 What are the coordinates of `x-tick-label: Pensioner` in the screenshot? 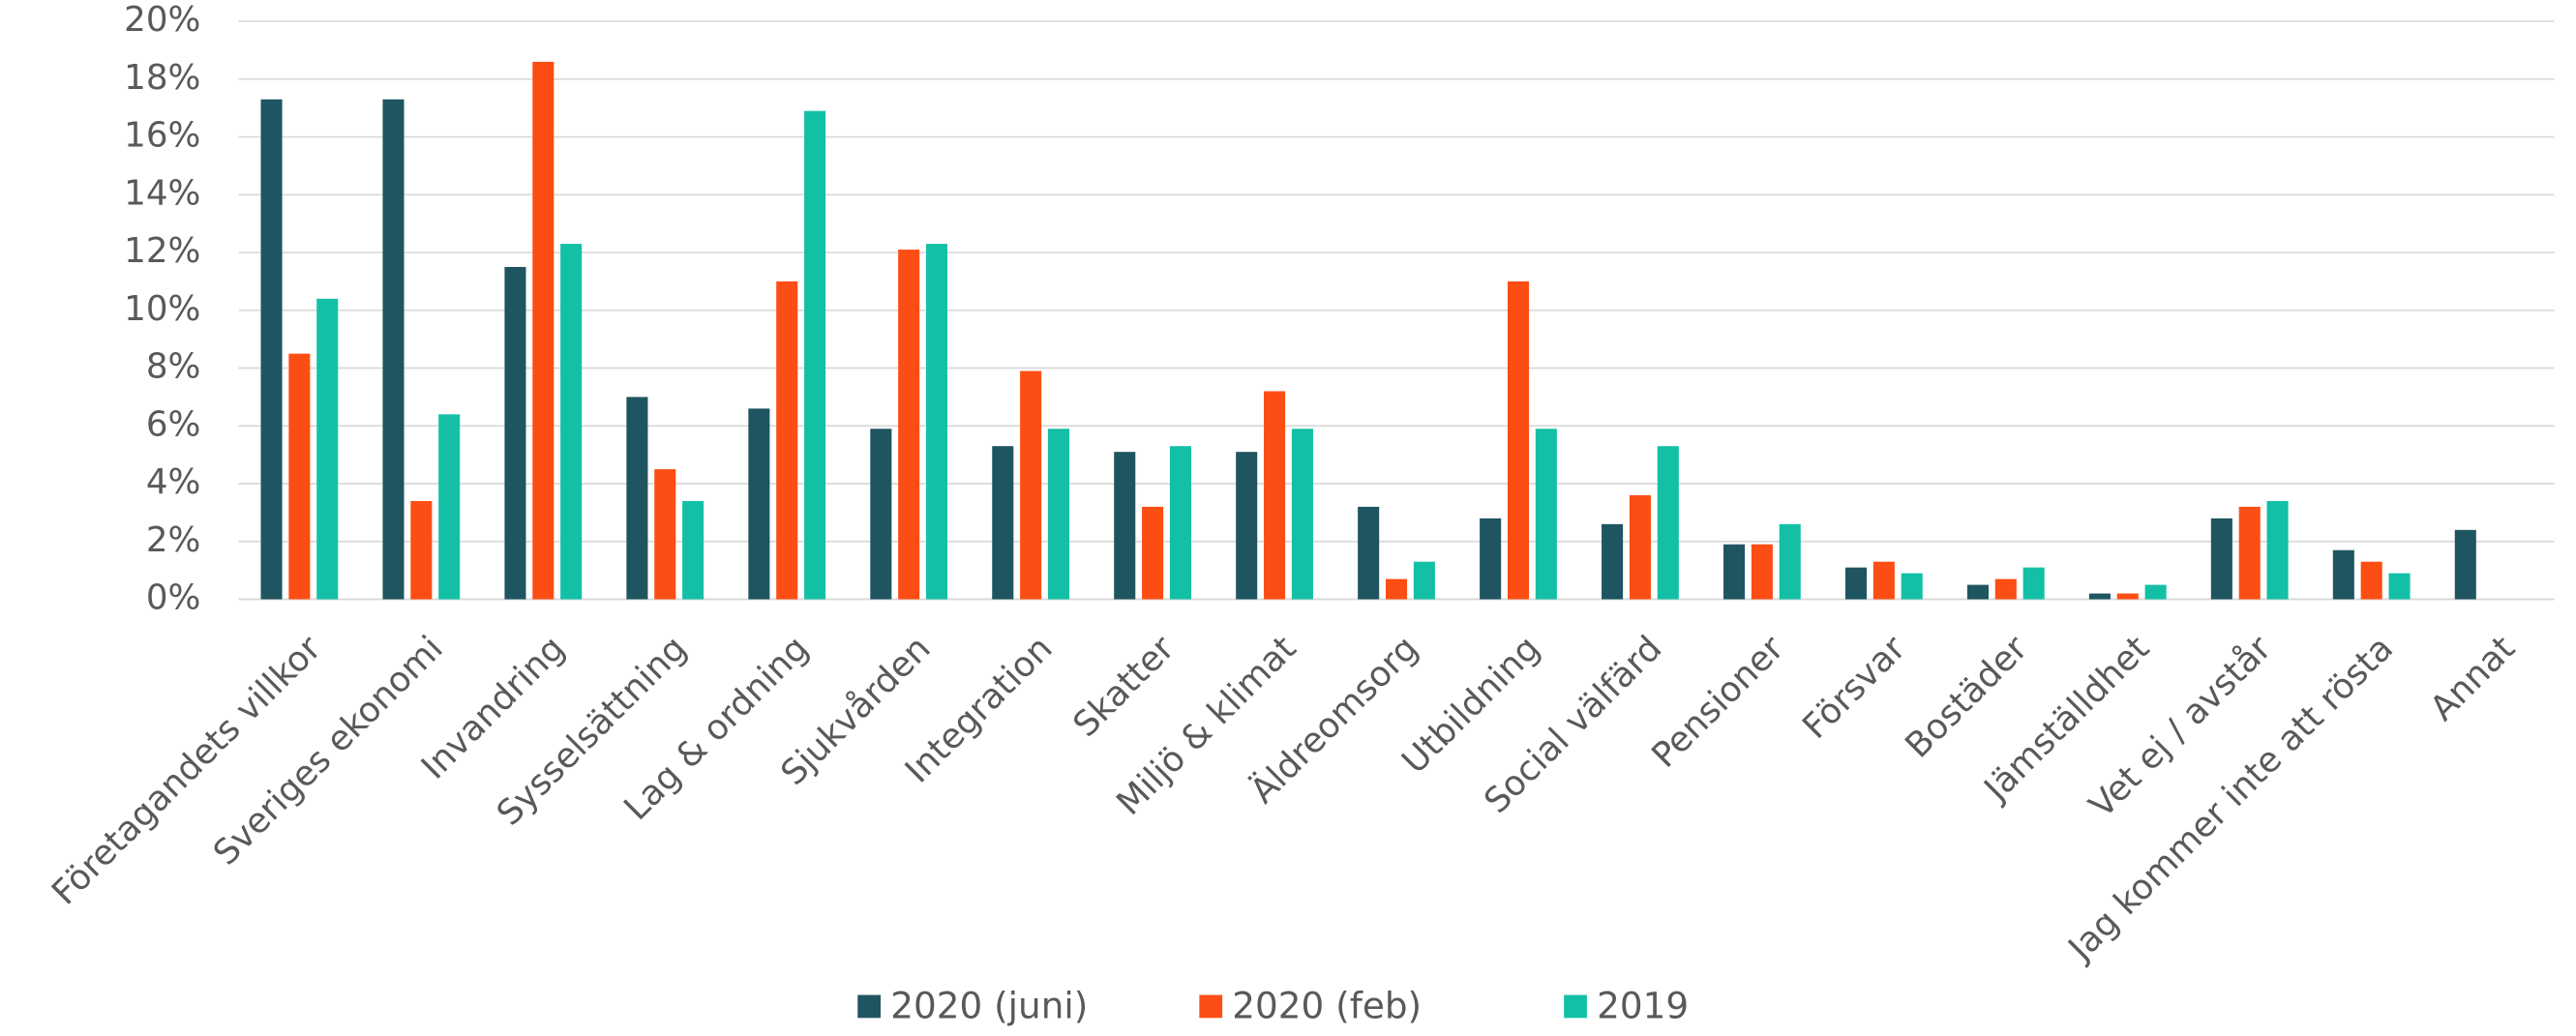 It's located at (1717, 702).